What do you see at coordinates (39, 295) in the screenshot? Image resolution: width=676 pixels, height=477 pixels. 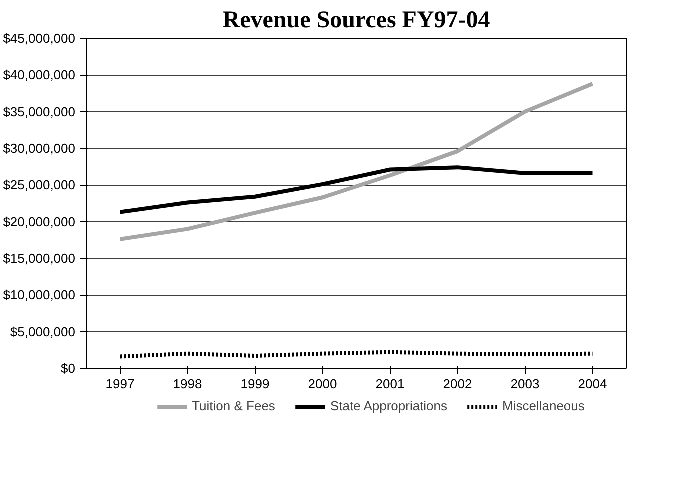 I see `y-tick-label: $10,000,000` at bounding box center [39, 295].